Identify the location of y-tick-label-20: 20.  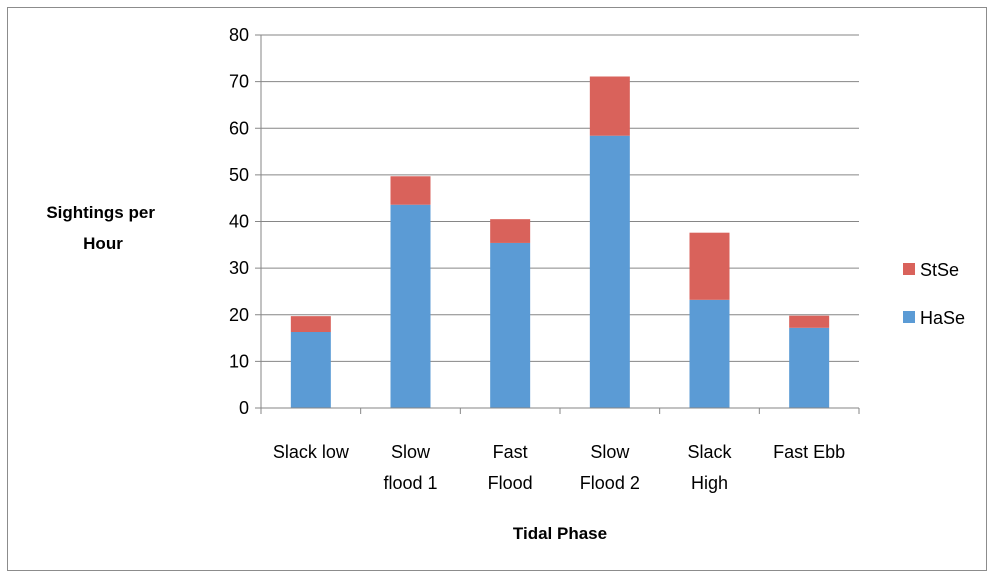
(239, 315).